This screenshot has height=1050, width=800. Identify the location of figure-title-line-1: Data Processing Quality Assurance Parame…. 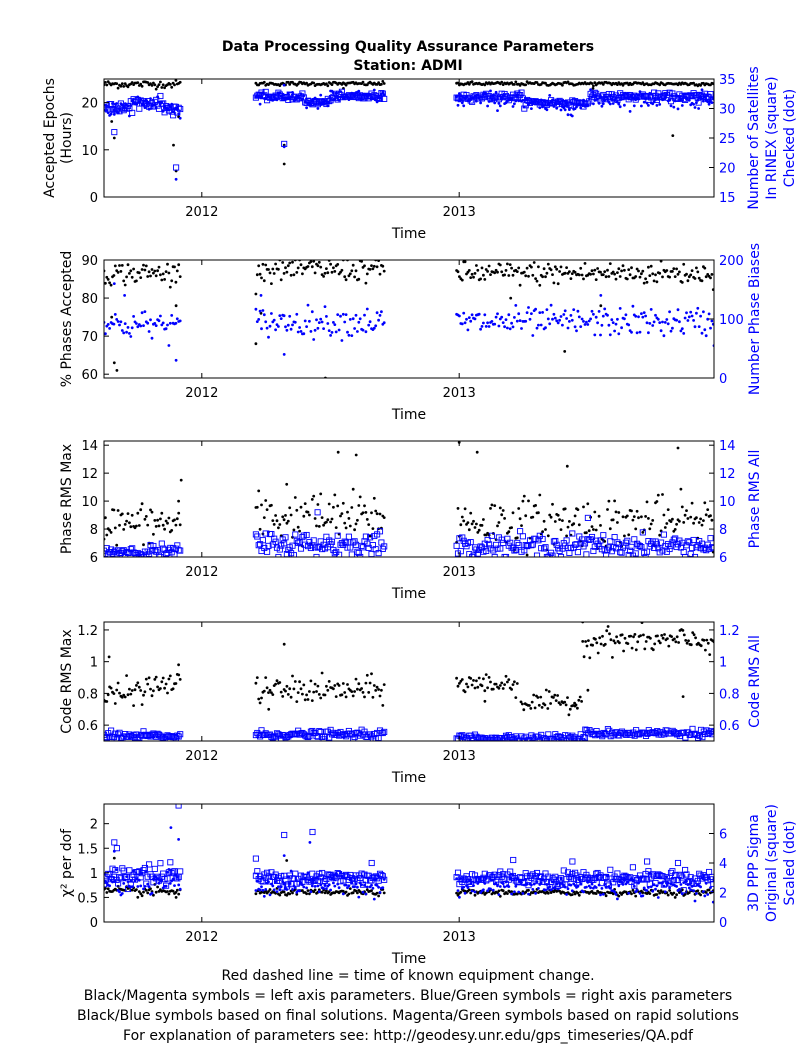
(408, 47).